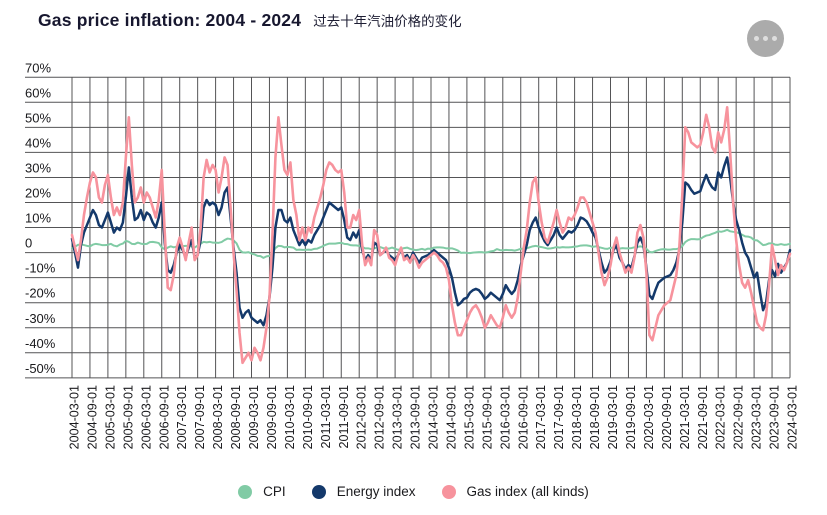 The height and width of the screenshot is (515, 827). What do you see at coordinates (75, 417) in the screenshot?
I see `x-tick-label: 2004-03-01` at bounding box center [75, 417].